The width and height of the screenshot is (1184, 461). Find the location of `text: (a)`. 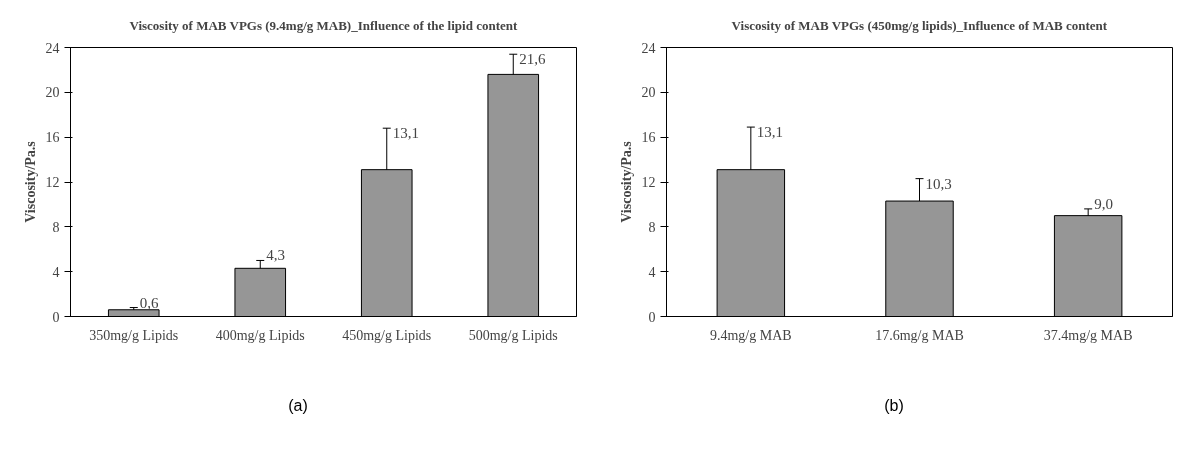

text: (a) is located at coordinates (298, 406).